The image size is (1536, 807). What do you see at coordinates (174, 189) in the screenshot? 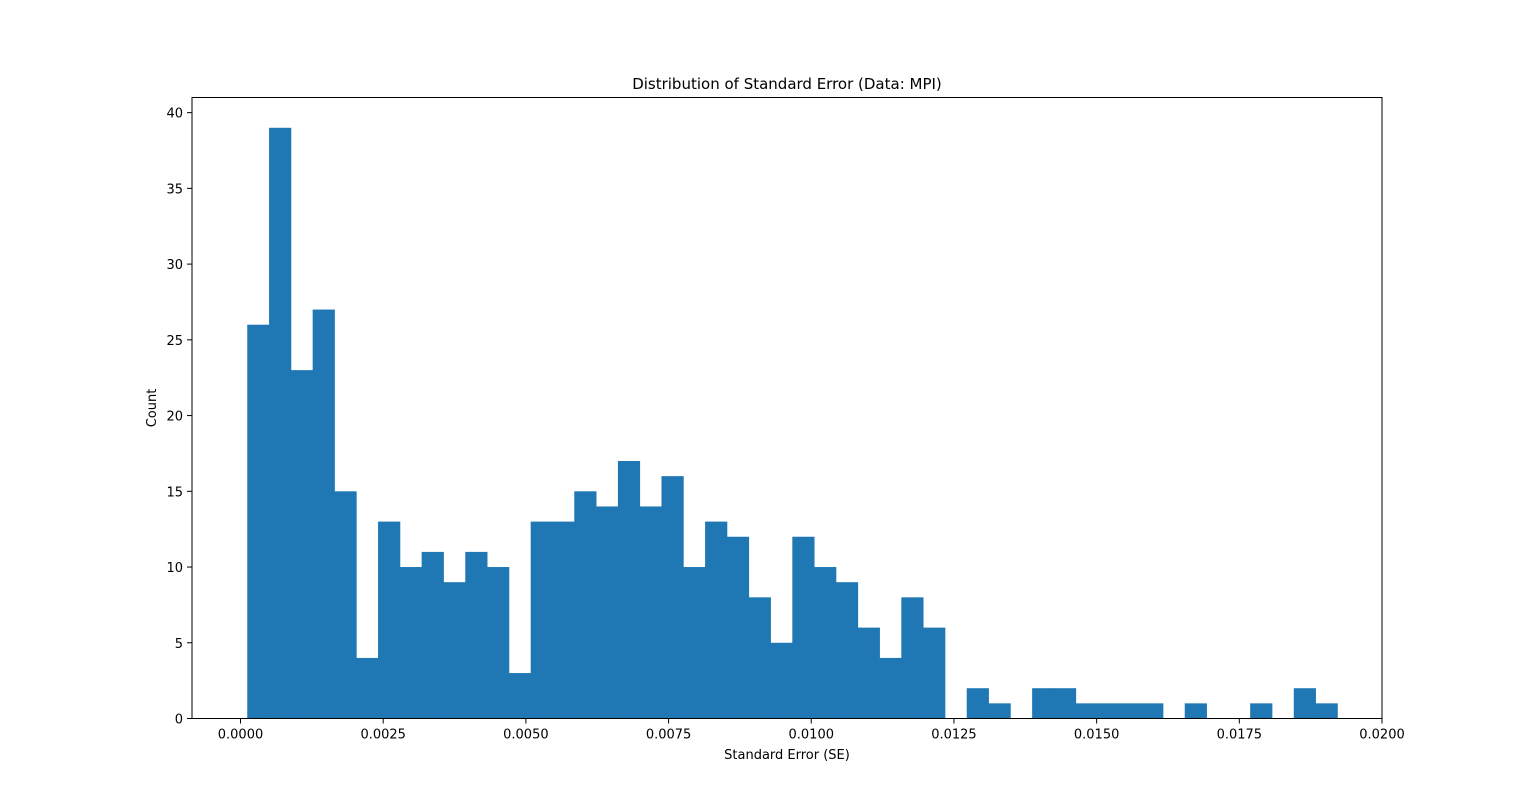
I see `y-tick-label: 35` at bounding box center [174, 189].